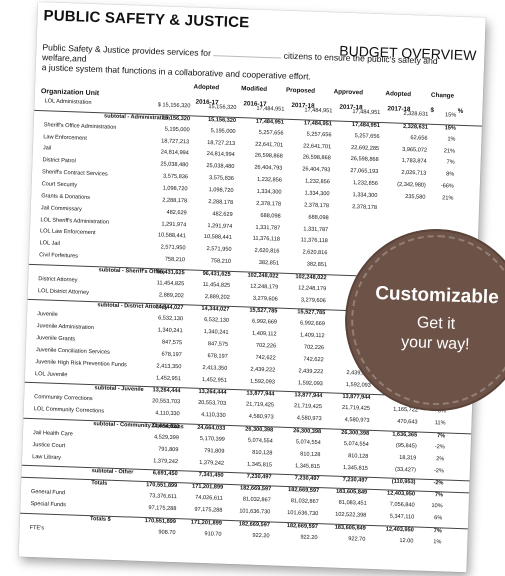 The height and width of the screenshot is (576, 505). Describe the element at coordinates (216, 321) in the screenshot. I see `row-value: 6,532,130` at that location.